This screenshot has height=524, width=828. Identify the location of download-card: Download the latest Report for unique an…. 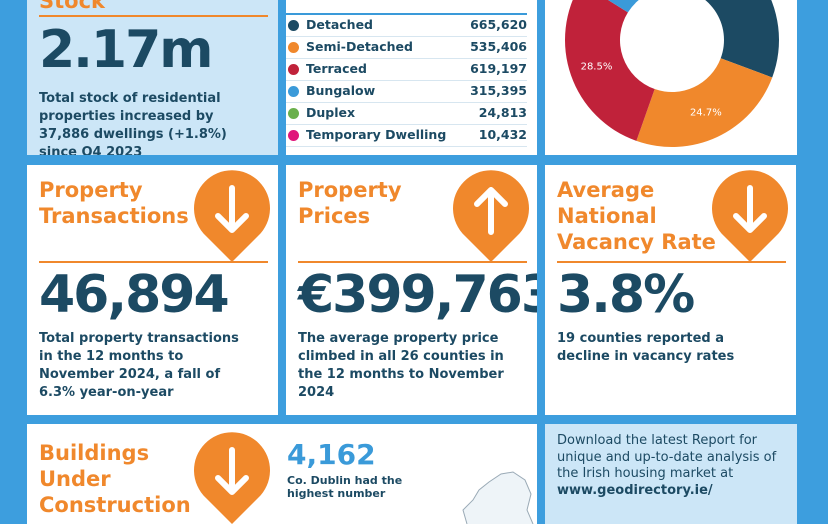
(671, 474).